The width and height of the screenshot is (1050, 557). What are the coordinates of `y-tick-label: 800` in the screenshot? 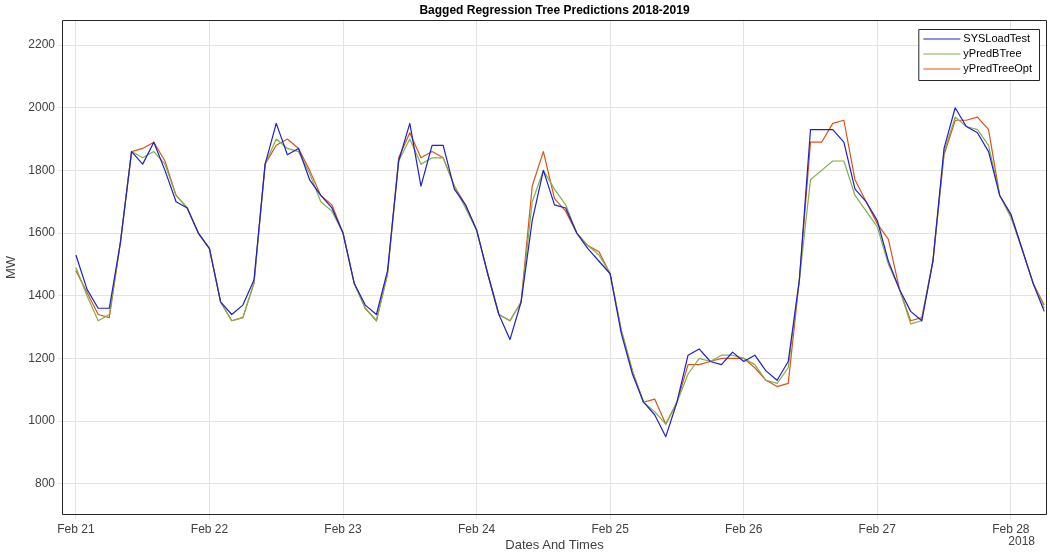 It's located at (45, 482).